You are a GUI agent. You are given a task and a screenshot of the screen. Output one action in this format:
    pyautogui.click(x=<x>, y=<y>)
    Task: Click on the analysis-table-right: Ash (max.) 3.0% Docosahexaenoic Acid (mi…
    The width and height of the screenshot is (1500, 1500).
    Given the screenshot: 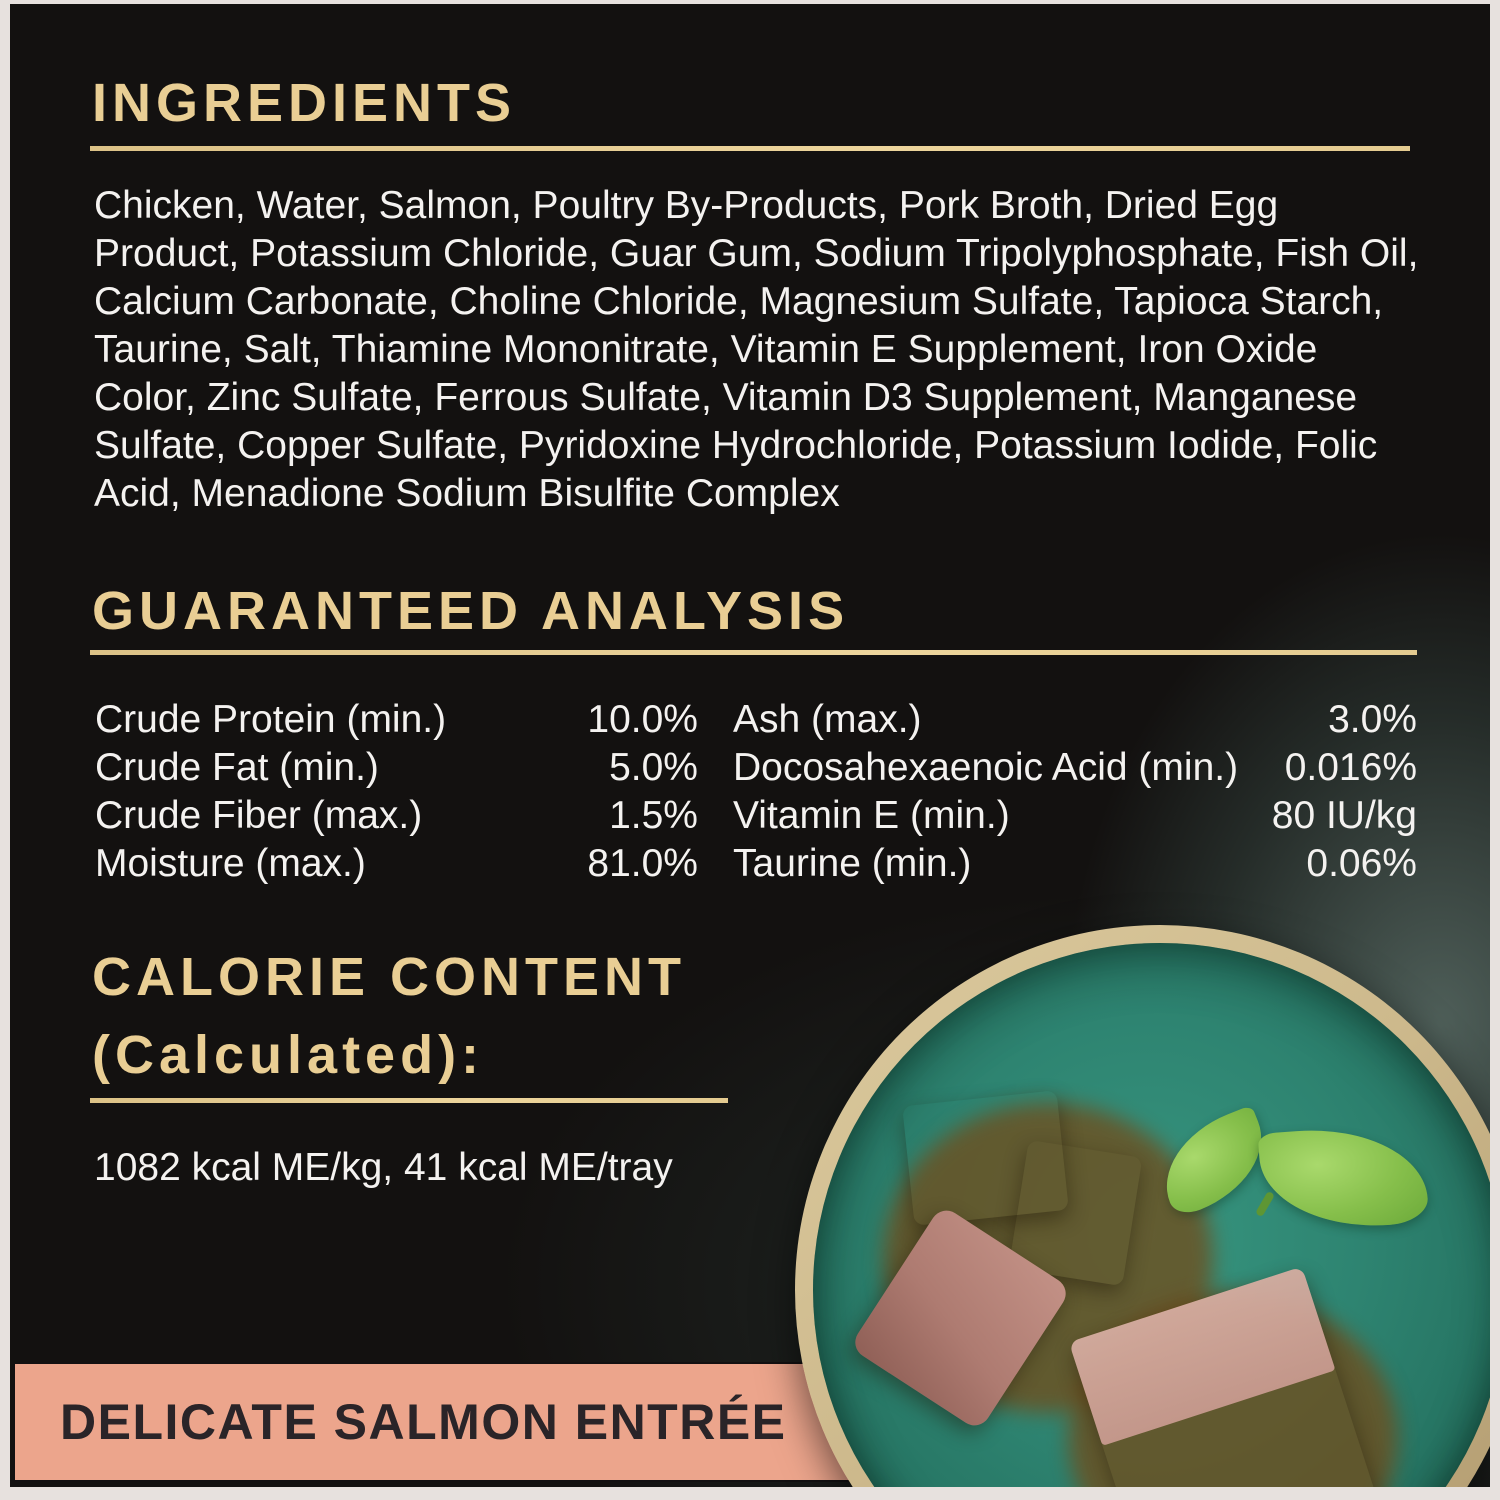 What is the action you would take?
    pyautogui.click(x=1075, y=792)
    